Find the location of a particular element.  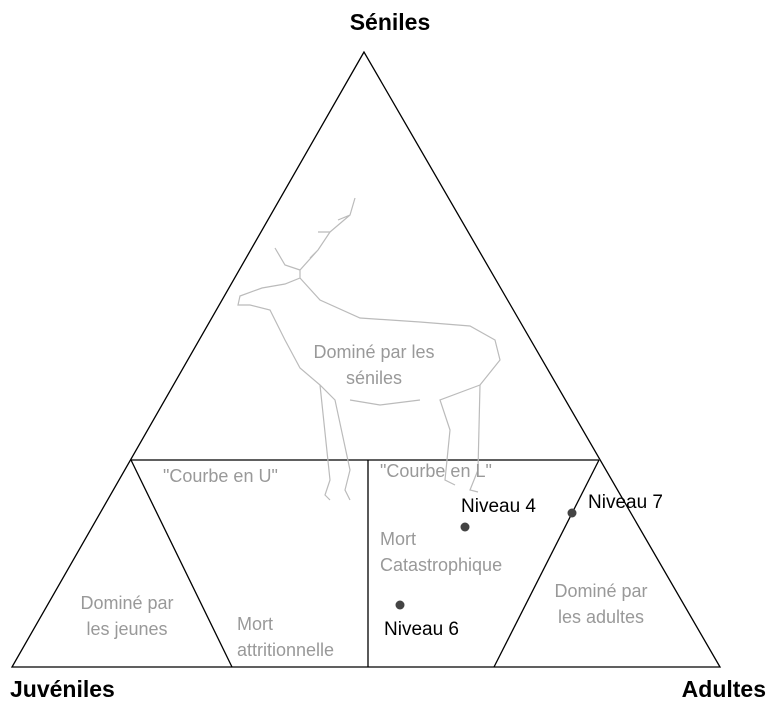

deer-silhouette is located at coordinates (369, 349).